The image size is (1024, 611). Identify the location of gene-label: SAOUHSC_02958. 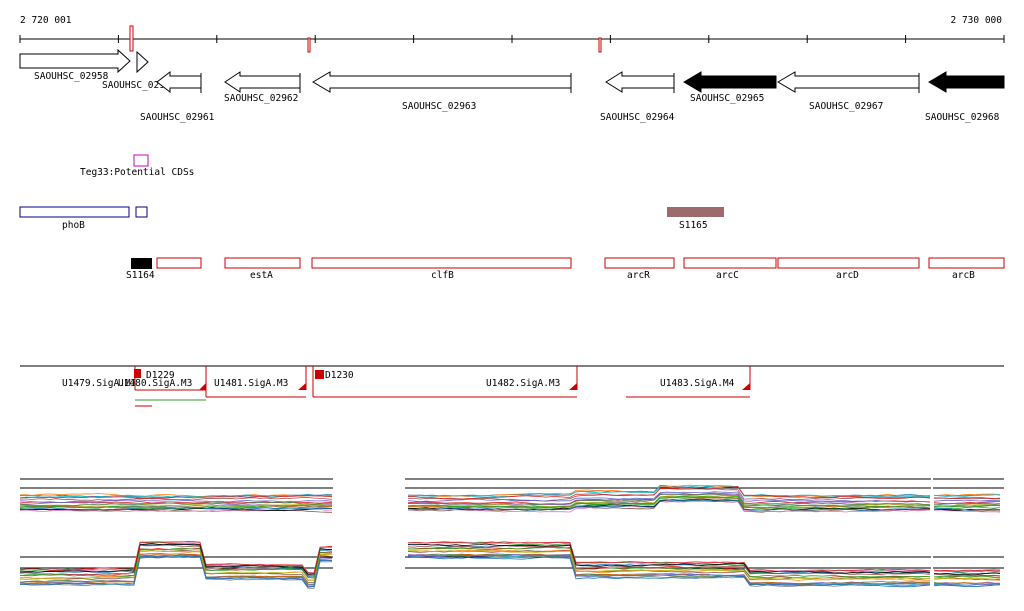
(71, 76).